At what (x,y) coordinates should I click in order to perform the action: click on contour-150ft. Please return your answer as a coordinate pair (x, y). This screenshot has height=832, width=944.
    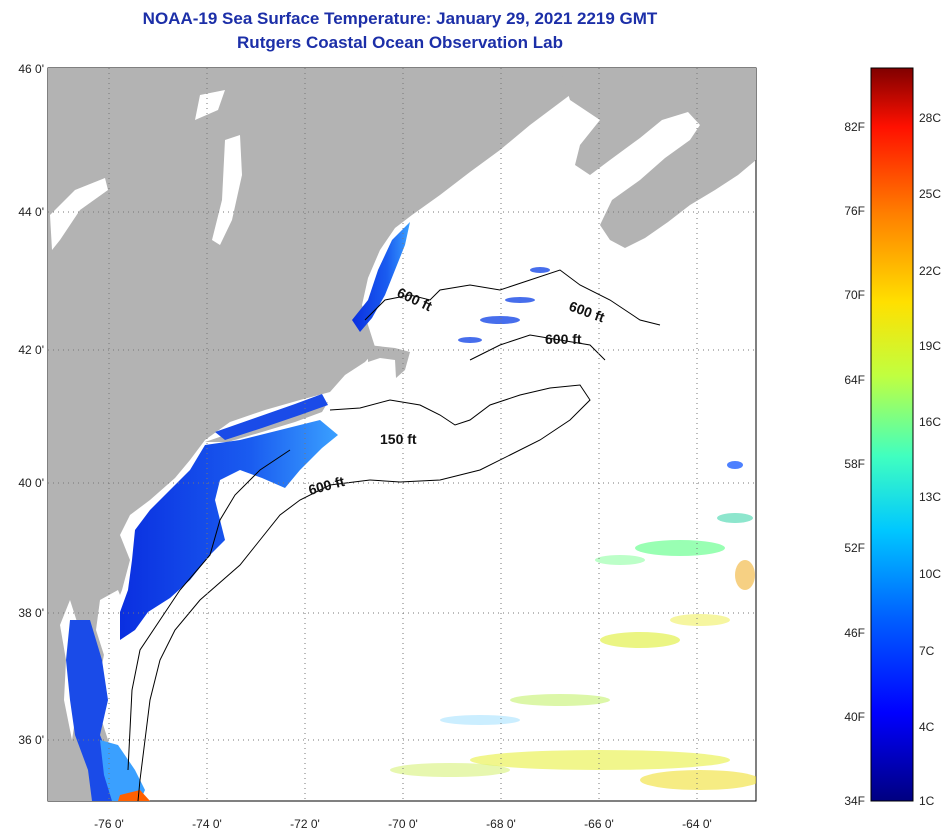
    Looking at the image, I should click on (460, 433).